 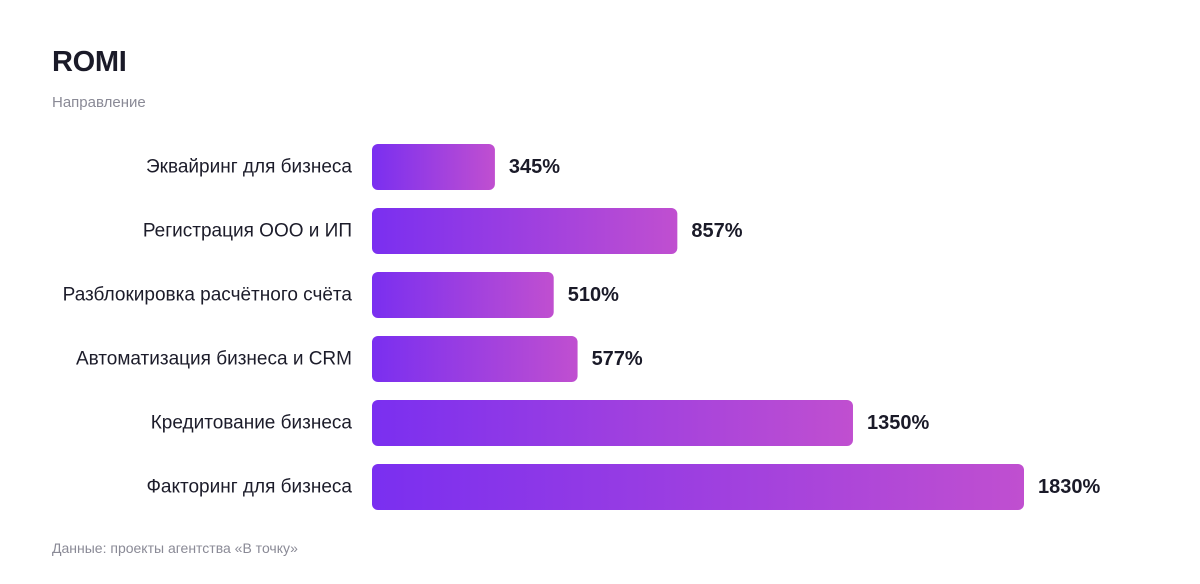 What do you see at coordinates (214, 359) in the screenshot?
I see `category-label: Автоматизация бизнеса и CRM` at bounding box center [214, 359].